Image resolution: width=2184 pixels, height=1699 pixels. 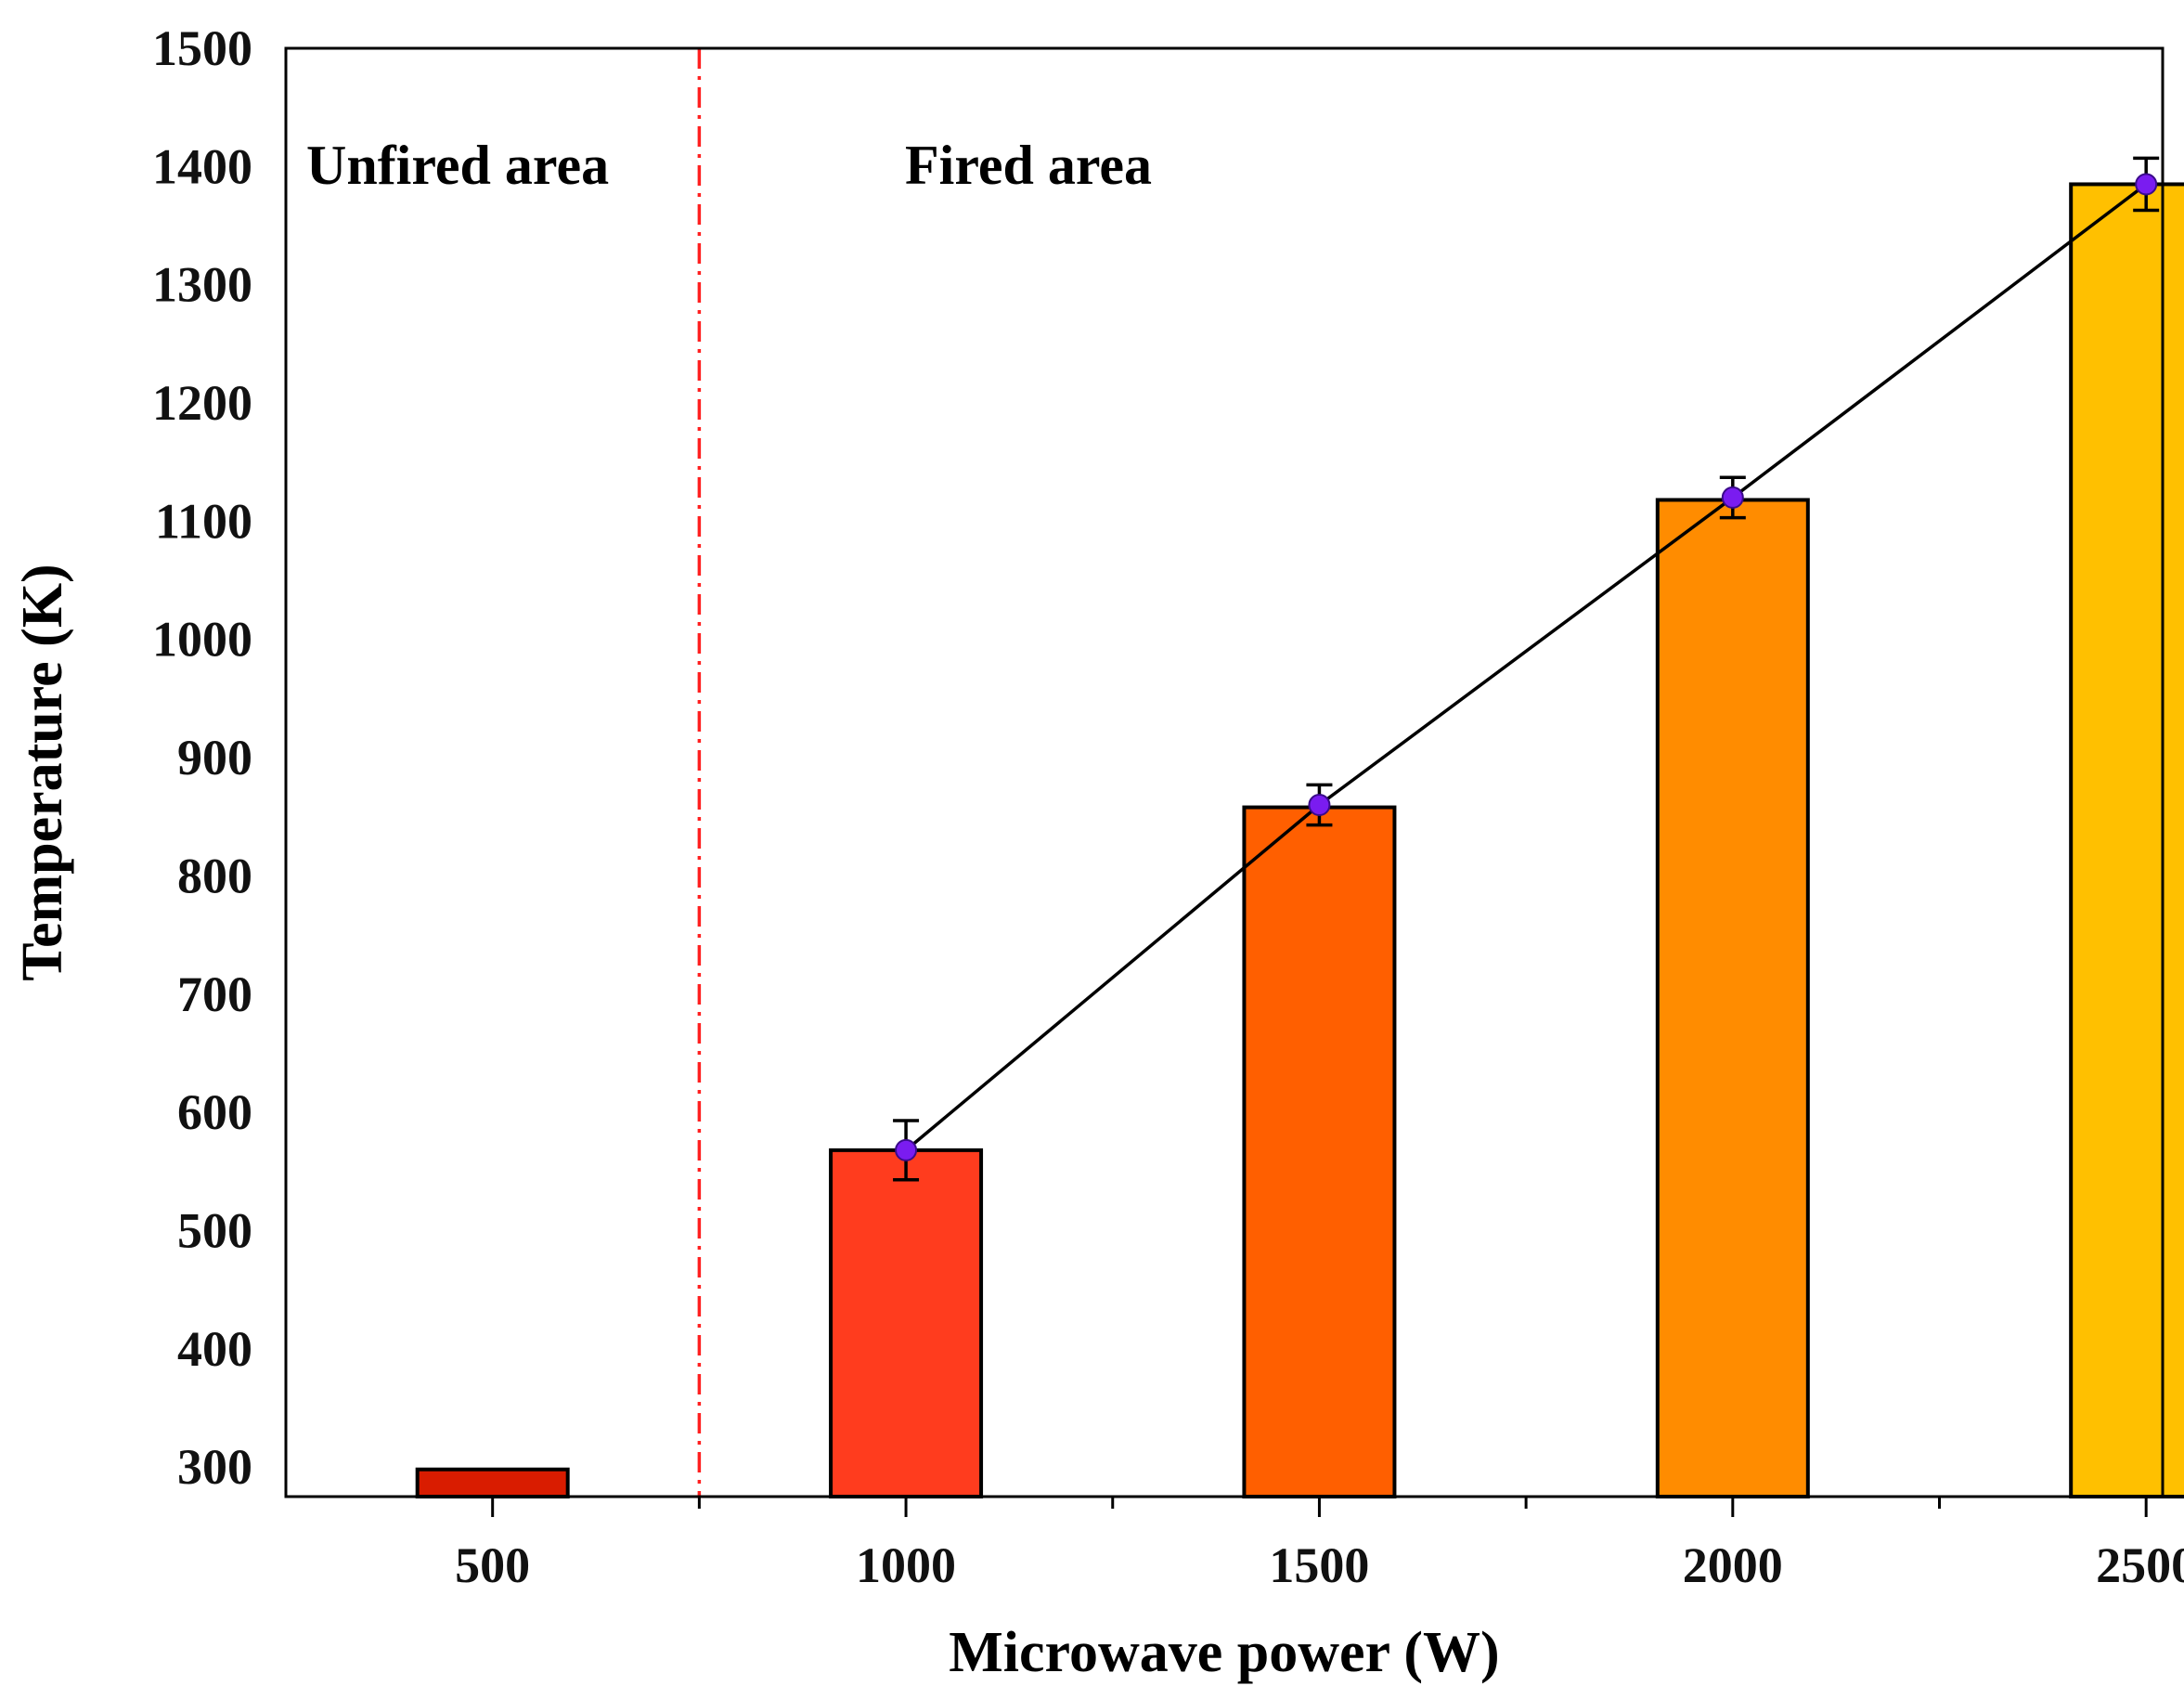 I want to click on y-tick-label: 1000, so click(x=202, y=640).